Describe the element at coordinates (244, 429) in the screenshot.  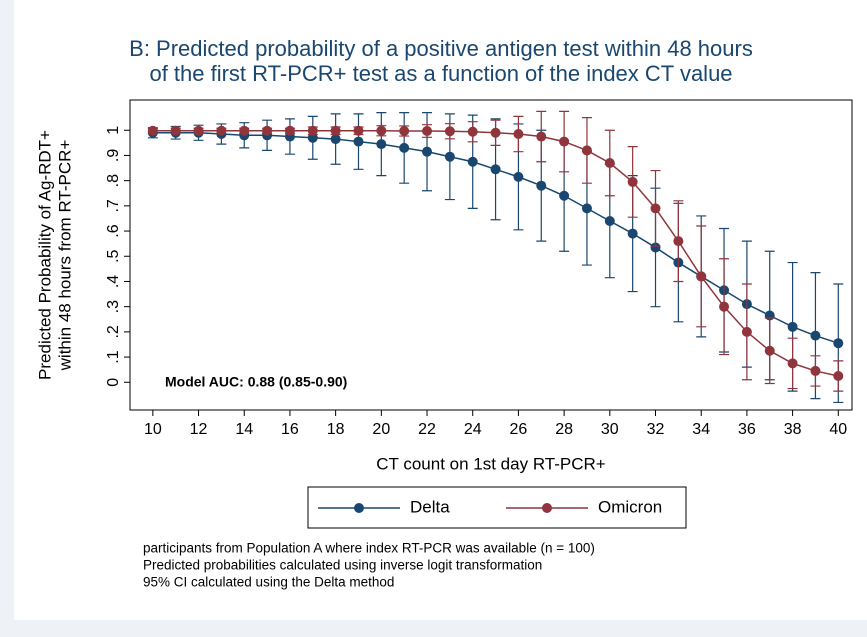
I see `x-tick-label: 14` at that location.